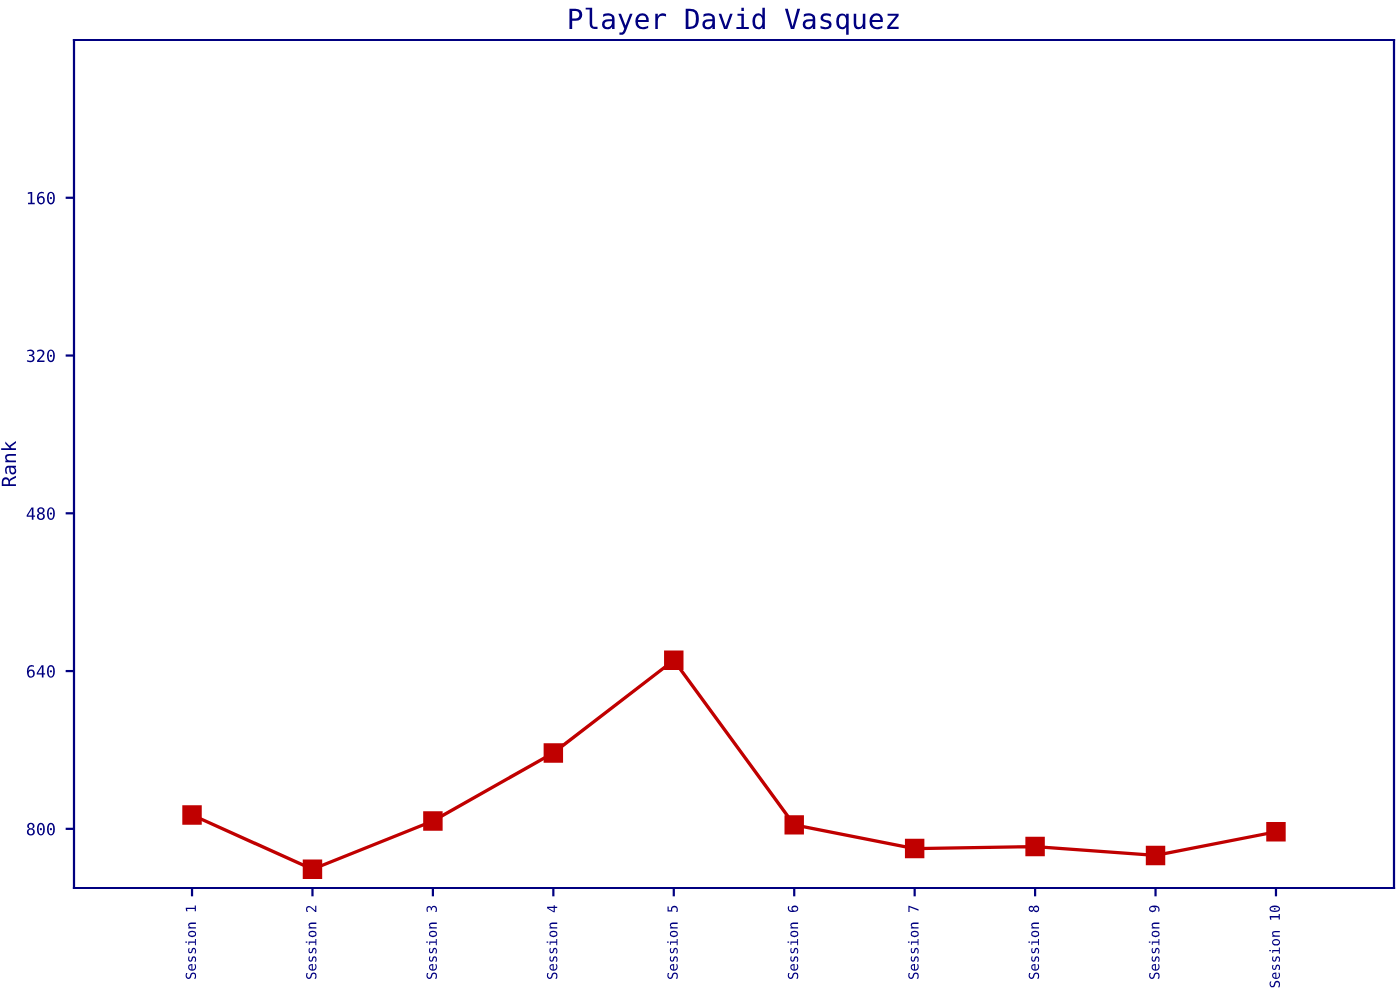  What do you see at coordinates (9, 463) in the screenshot?
I see `y-axis-title: Rank` at bounding box center [9, 463].